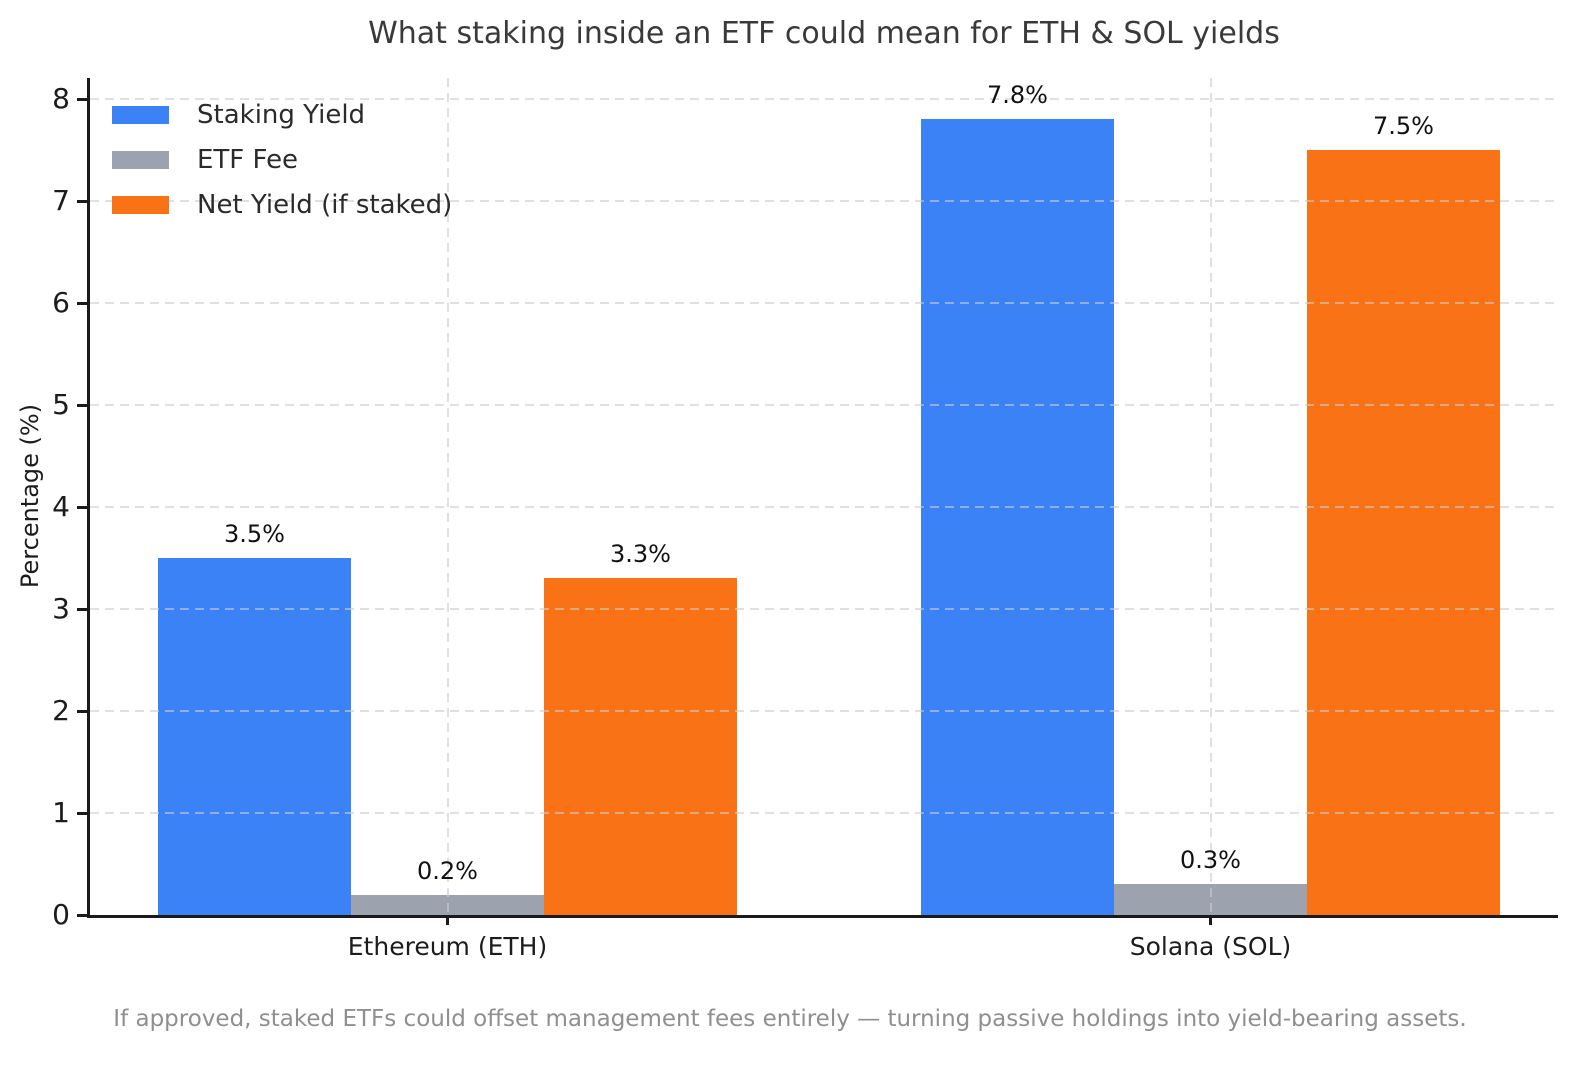 The image size is (1580, 1065). Describe the element at coordinates (1210, 496) in the screenshot. I see `gridline-x-solana-sol` at that location.